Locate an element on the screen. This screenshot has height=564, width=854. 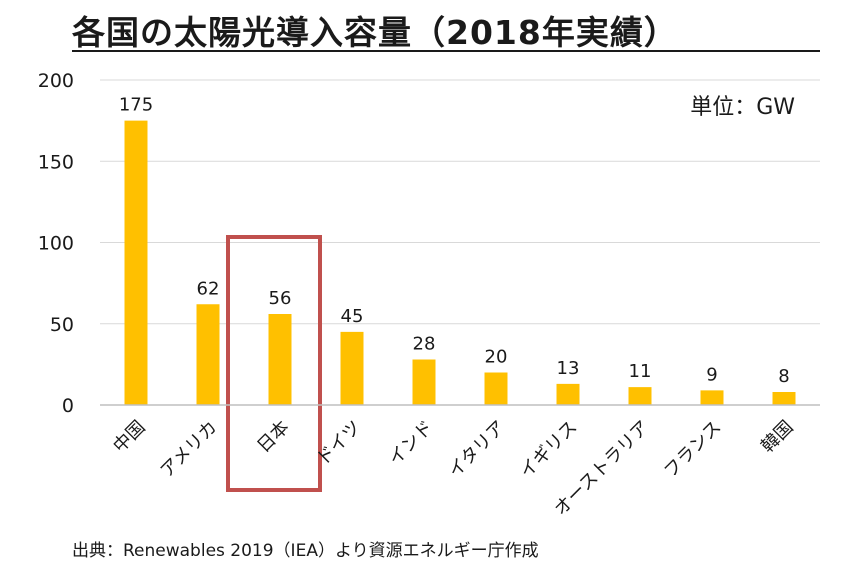
data-label: 20 is located at coordinates (496, 357).